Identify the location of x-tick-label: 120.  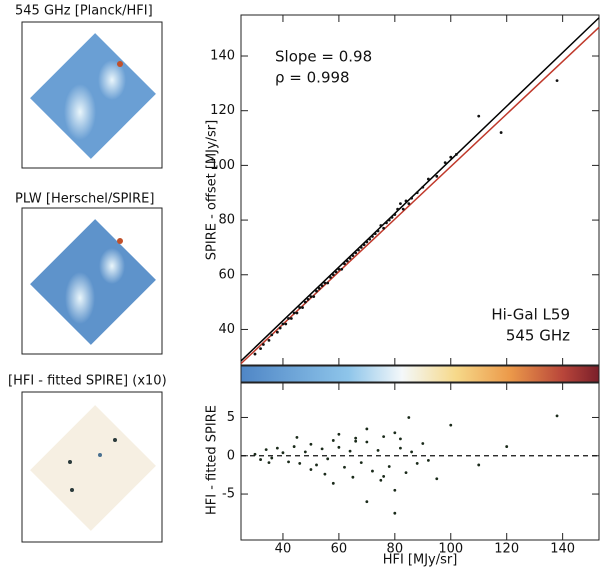
(506, 549).